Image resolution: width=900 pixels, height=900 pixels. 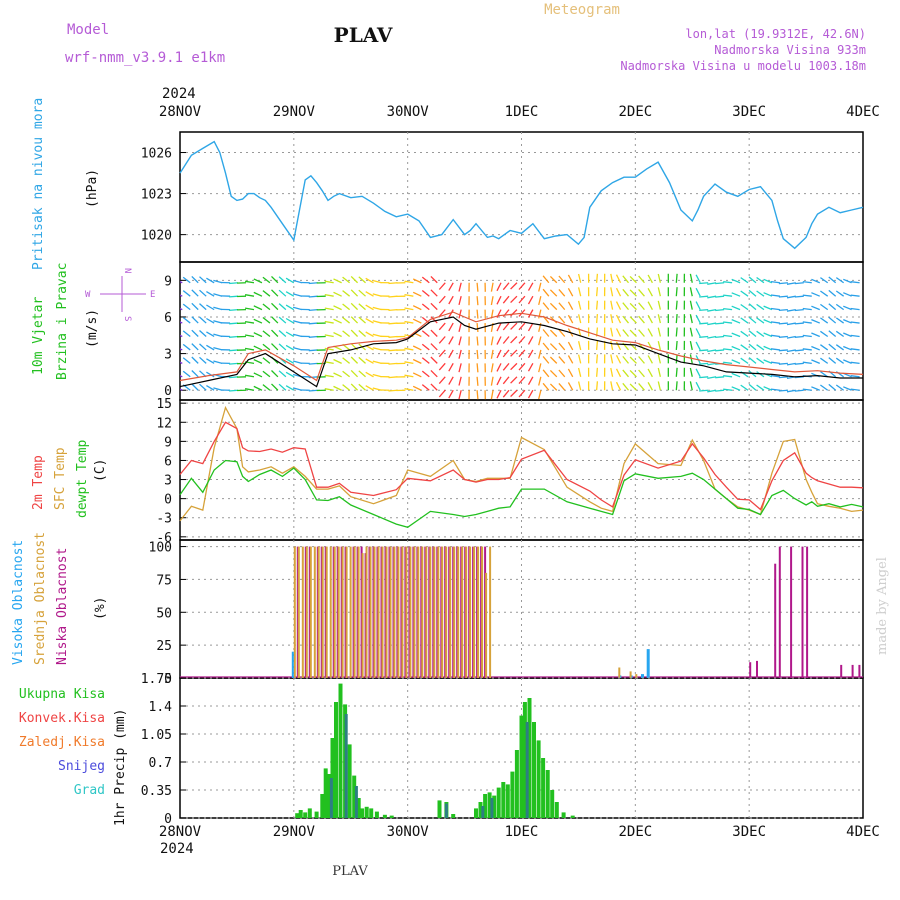 I want to click on y-tick-label: 0, so click(x=168, y=819).